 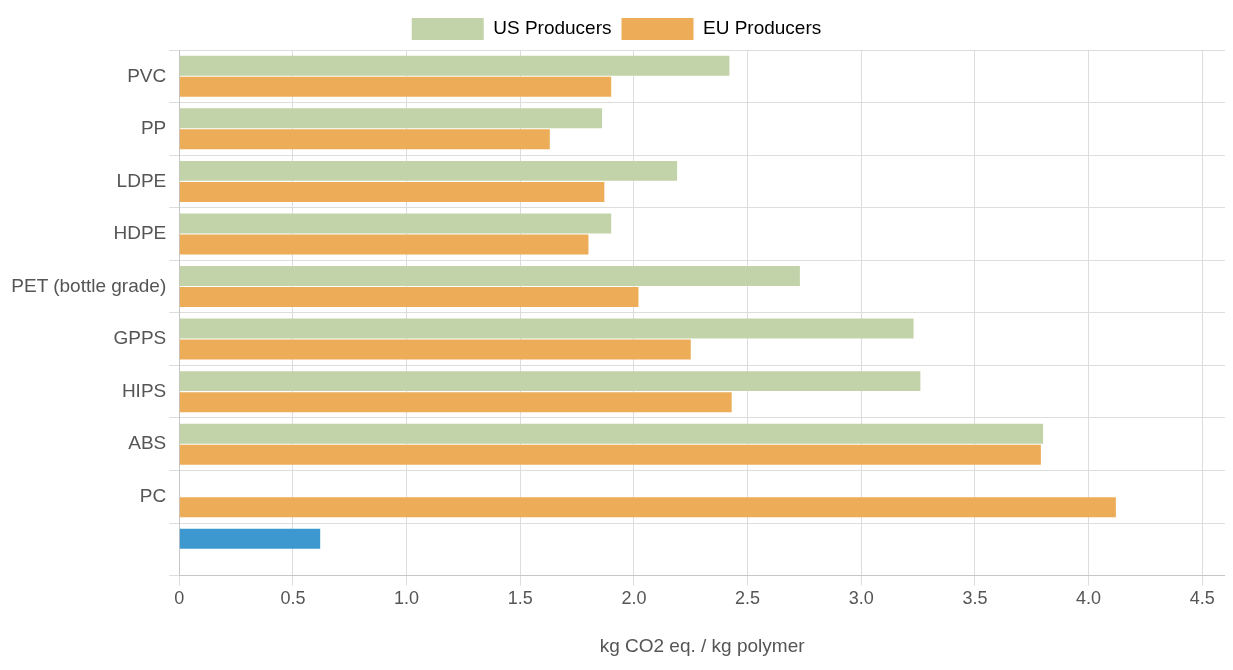 I want to click on y-tick-label: ABS, so click(x=147, y=443).